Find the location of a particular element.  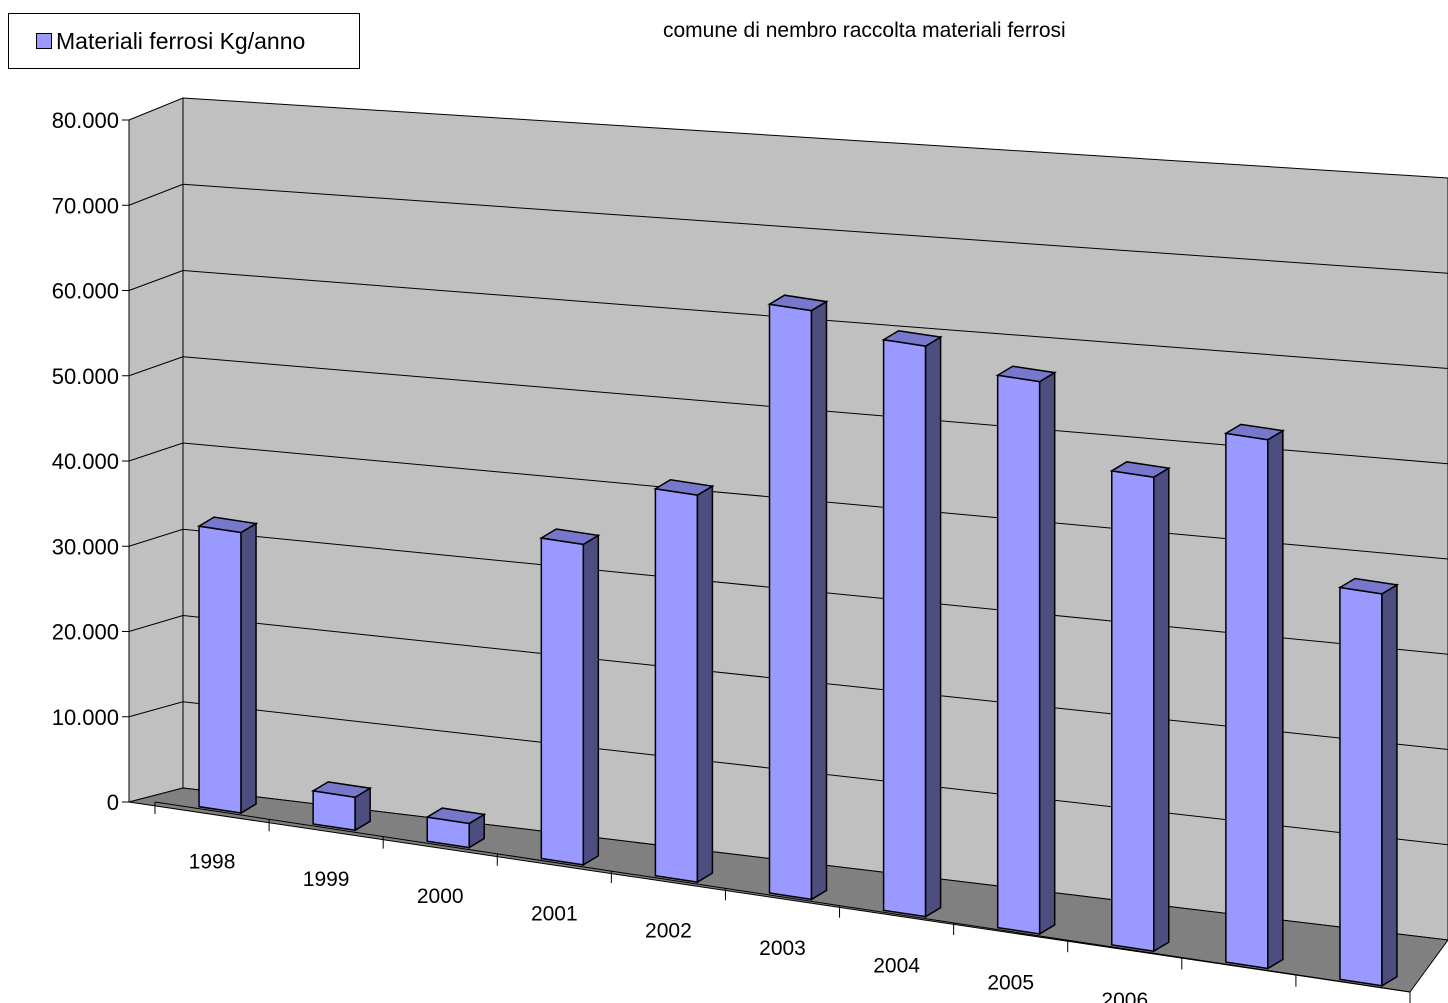

bar-1998 is located at coordinates (227, 665).